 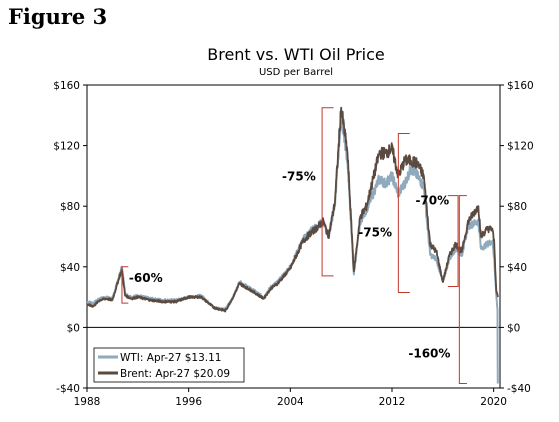 I want to click on legend-label-wti: WTI: Apr-27 $13.11, so click(x=171, y=358).